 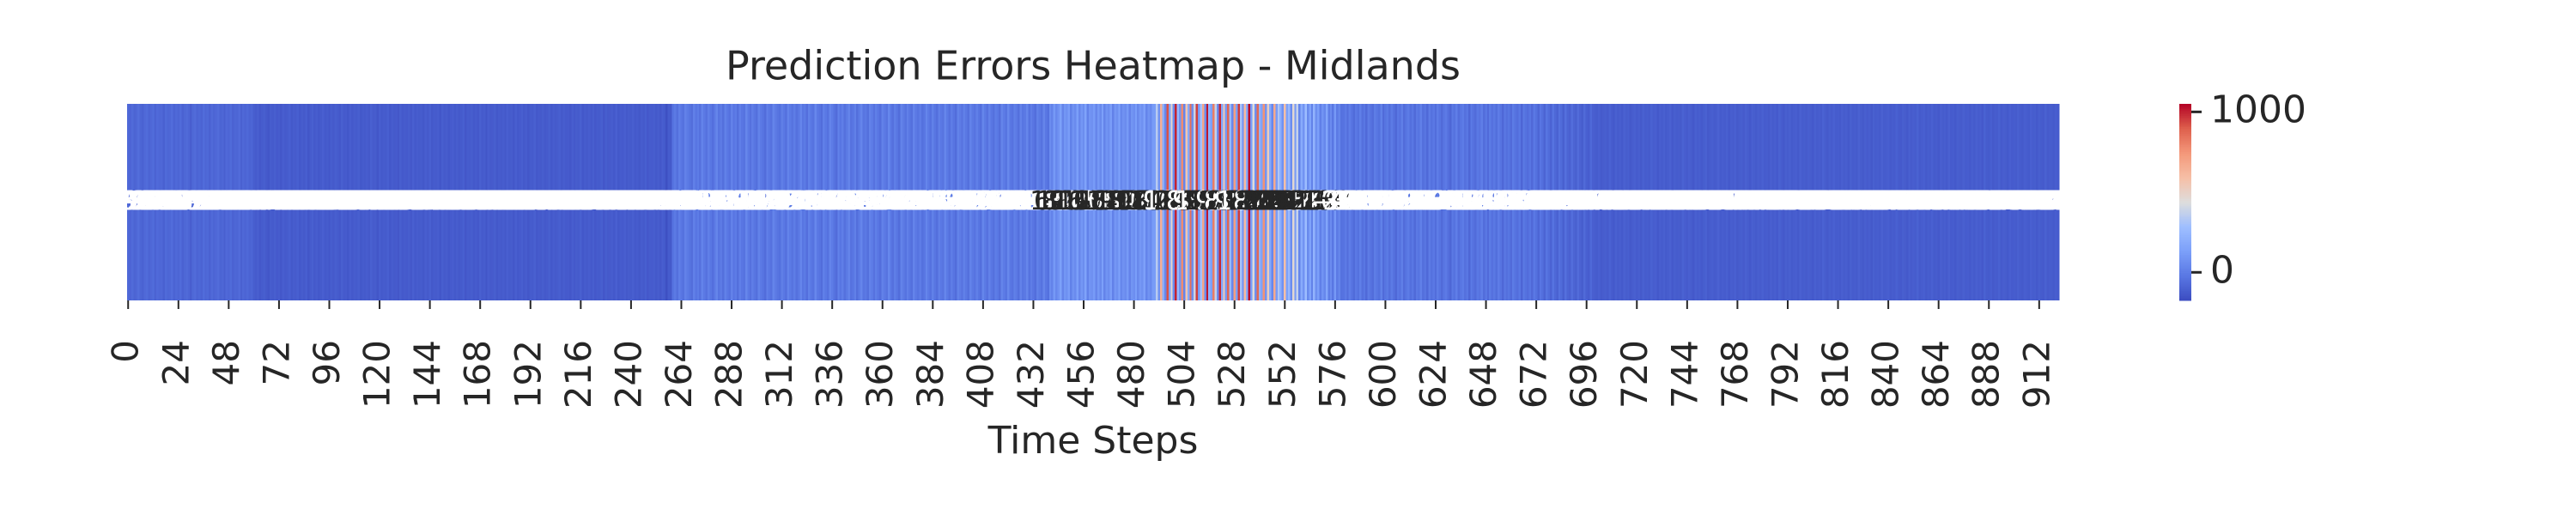 I want to click on x-tick-label: 576, so click(x=1332, y=374).